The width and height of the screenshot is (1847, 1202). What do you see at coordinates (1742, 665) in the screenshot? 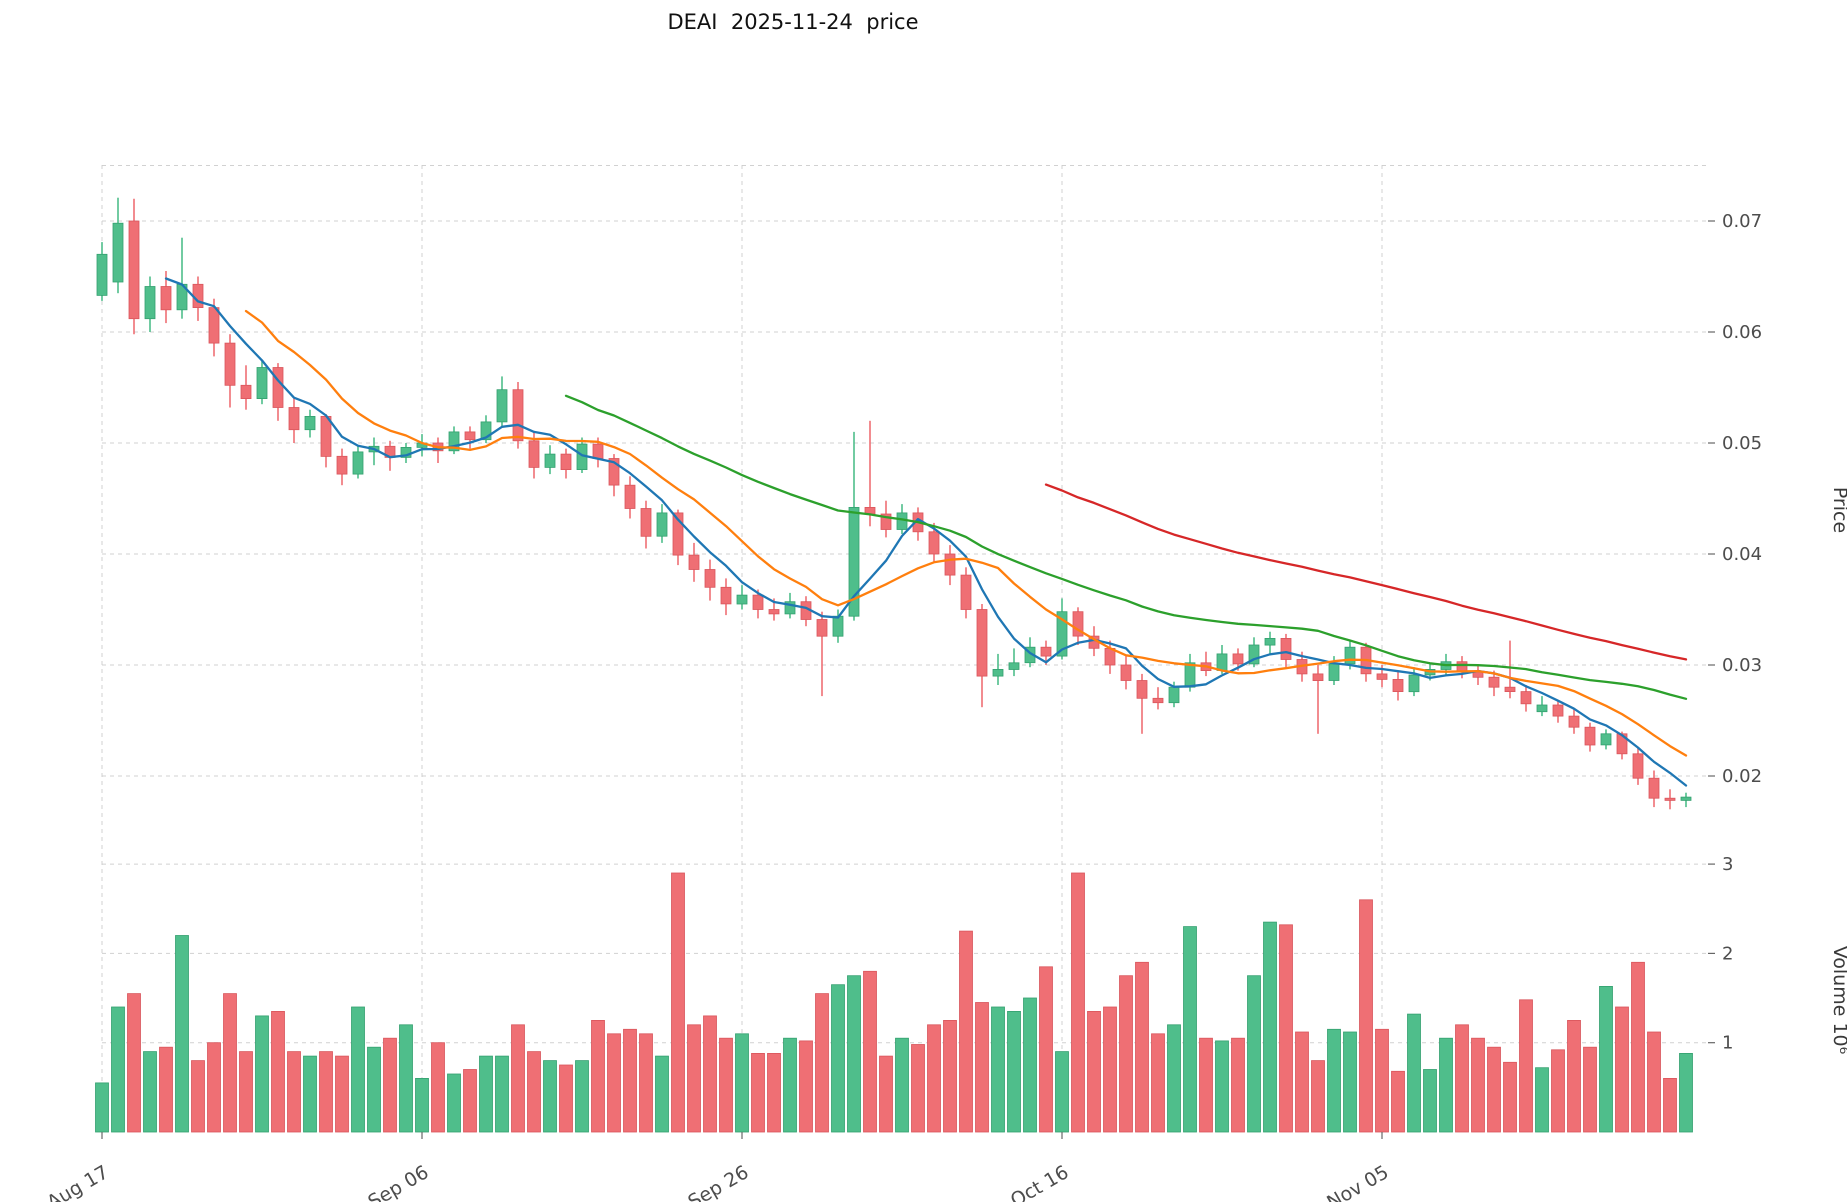
I see `price-tick-label: 0.03` at bounding box center [1742, 665].